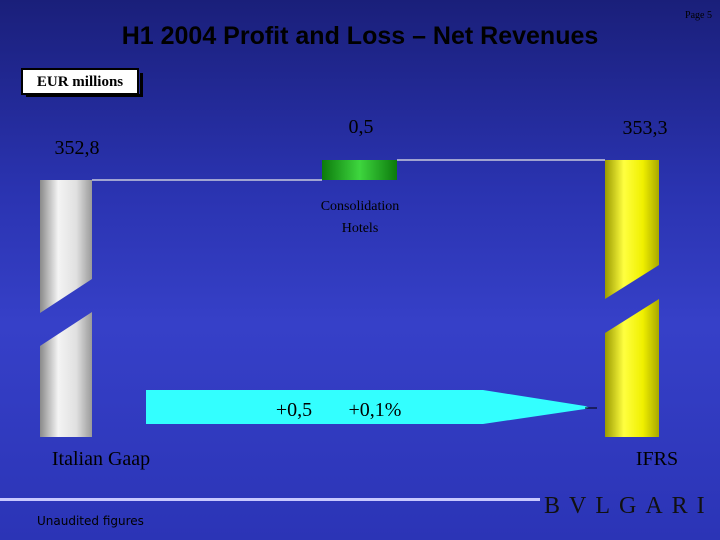  What do you see at coordinates (270, 499) in the screenshot?
I see `footer-divider` at bounding box center [270, 499].